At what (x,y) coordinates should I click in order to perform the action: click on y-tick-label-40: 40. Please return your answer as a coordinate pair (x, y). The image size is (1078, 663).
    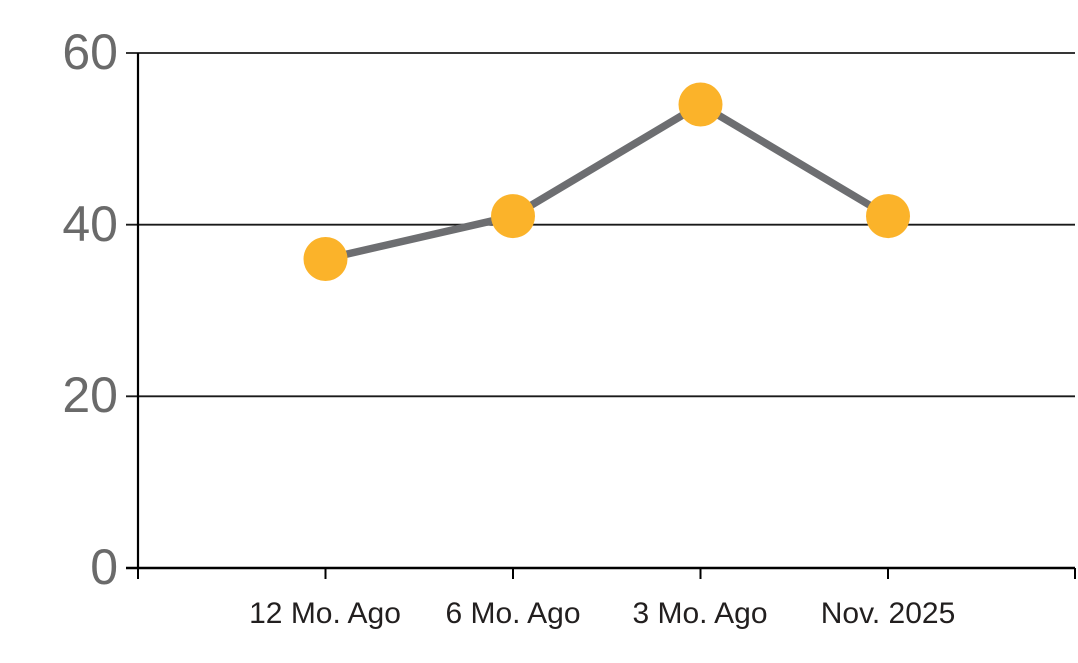
    Looking at the image, I should click on (90, 224).